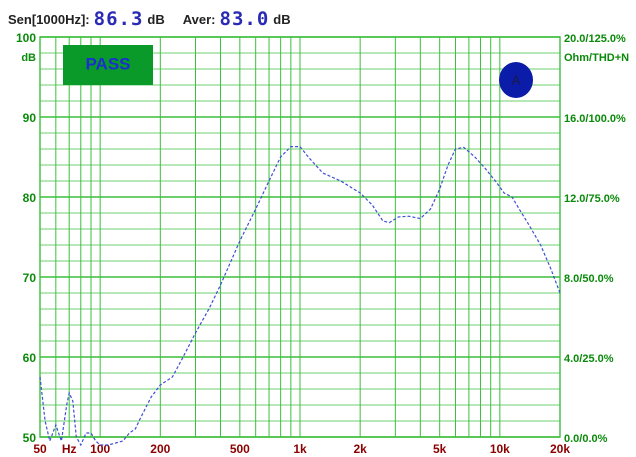  I want to click on x-tick-label: 20k, so click(560, 449).